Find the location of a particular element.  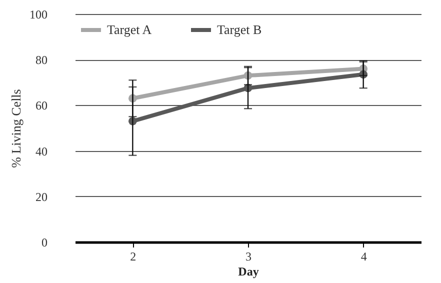

x-tick-label: 4 is located at coordinates (363, 257).